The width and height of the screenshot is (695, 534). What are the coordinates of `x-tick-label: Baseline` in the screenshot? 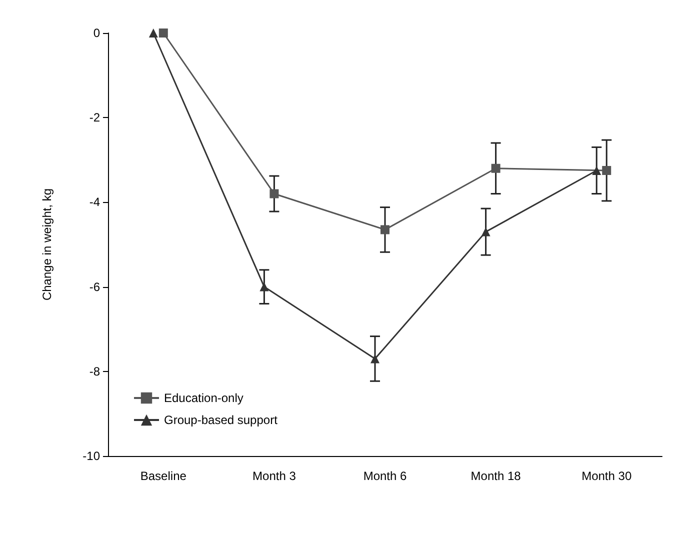 It's located at (163, 476).